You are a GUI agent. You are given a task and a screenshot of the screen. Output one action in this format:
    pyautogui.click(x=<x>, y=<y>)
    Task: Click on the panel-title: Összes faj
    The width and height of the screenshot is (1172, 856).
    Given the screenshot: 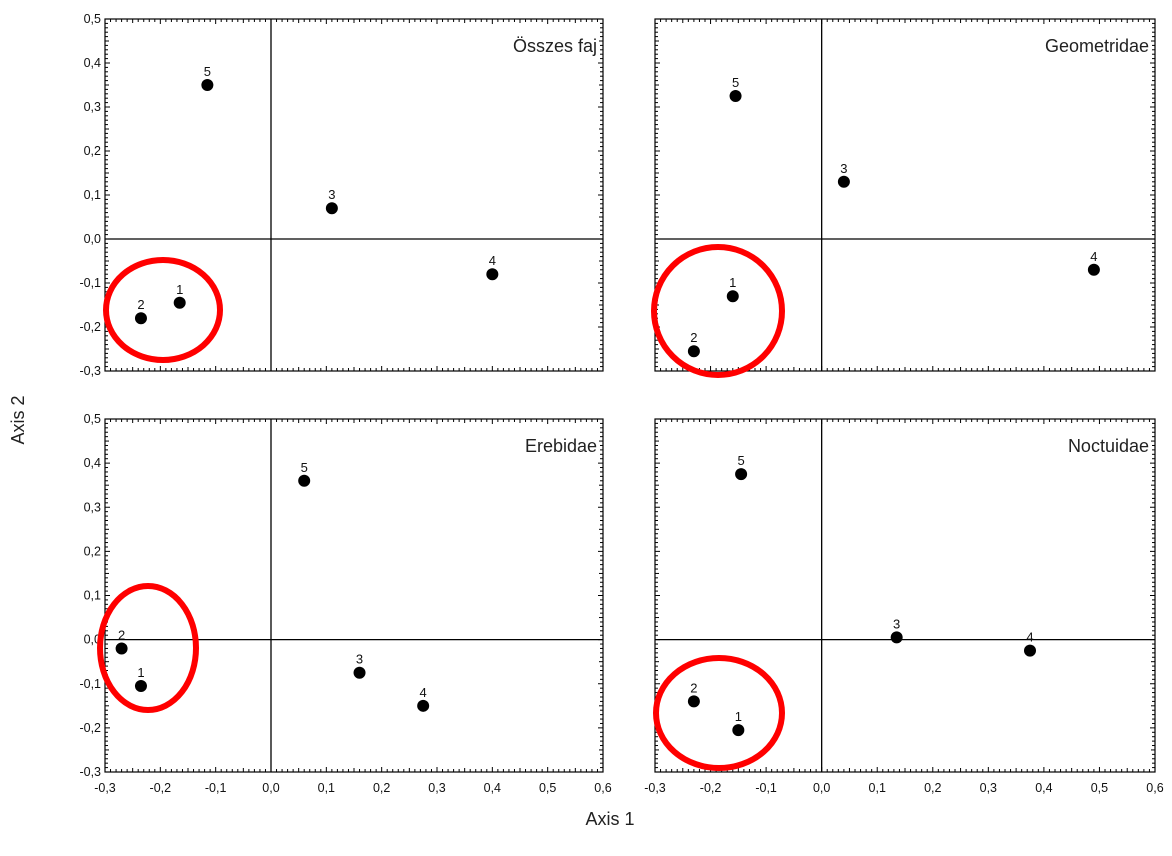 What is the action you would take?
    pyautogui.click(x=555, y=46)
    